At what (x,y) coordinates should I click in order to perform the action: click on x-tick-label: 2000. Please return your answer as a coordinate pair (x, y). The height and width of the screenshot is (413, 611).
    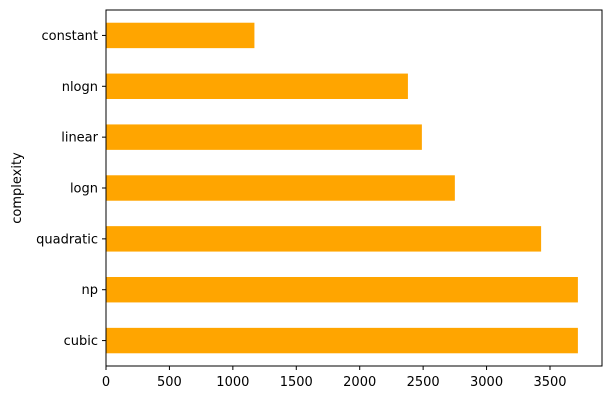
    Looking at the image, I should click on (359, 382).